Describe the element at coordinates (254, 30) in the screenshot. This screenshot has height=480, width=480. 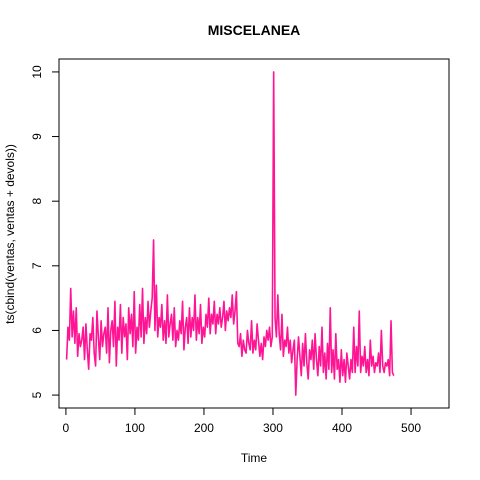
I see `chart-title: MISCELANEA` at that location.